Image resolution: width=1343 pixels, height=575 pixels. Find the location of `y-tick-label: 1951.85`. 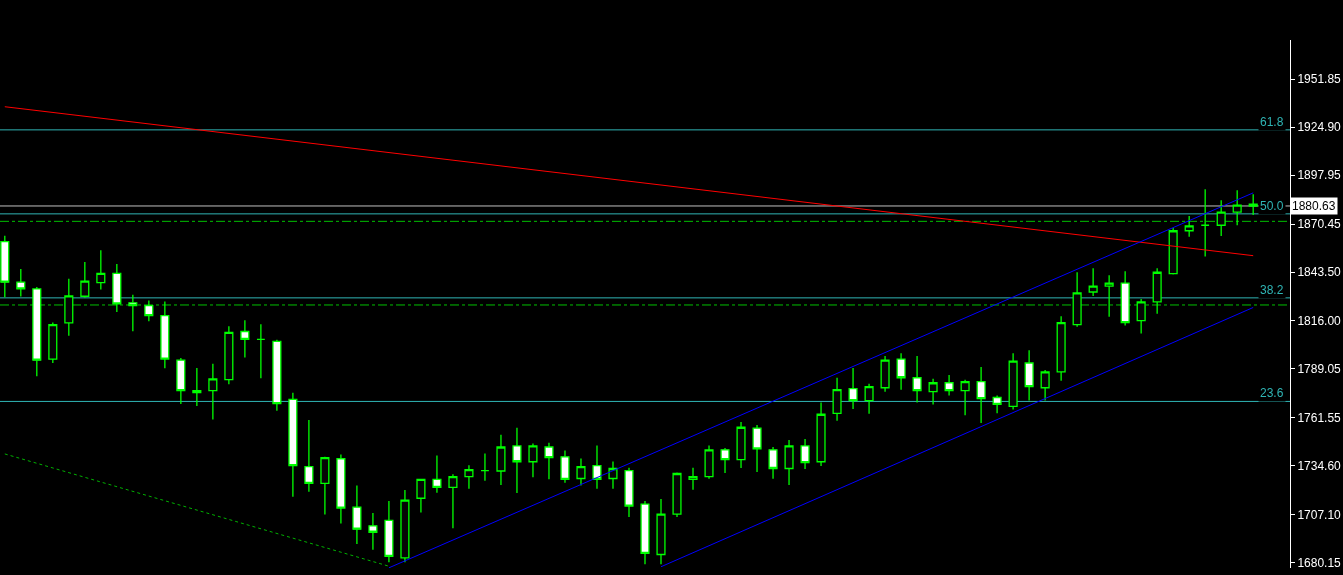

y-tick-label: 1951.85 is located at coordinates (1319, 79).